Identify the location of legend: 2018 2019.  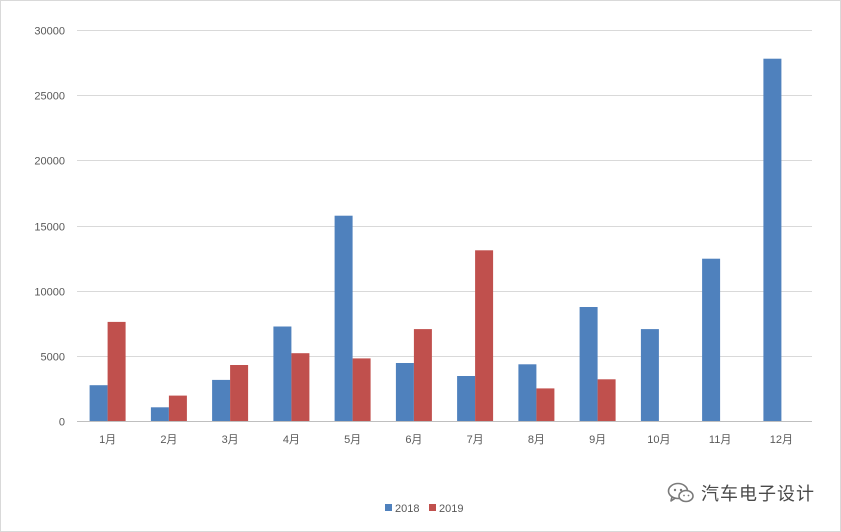
(424, 509).